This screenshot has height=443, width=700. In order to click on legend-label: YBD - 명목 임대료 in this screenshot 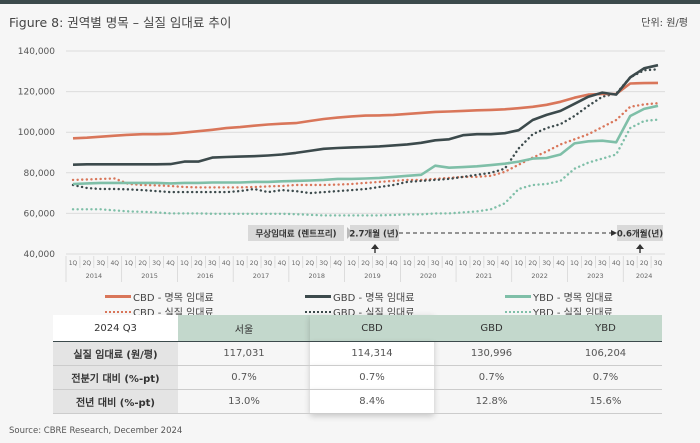, I will do `click(573, 298)`.